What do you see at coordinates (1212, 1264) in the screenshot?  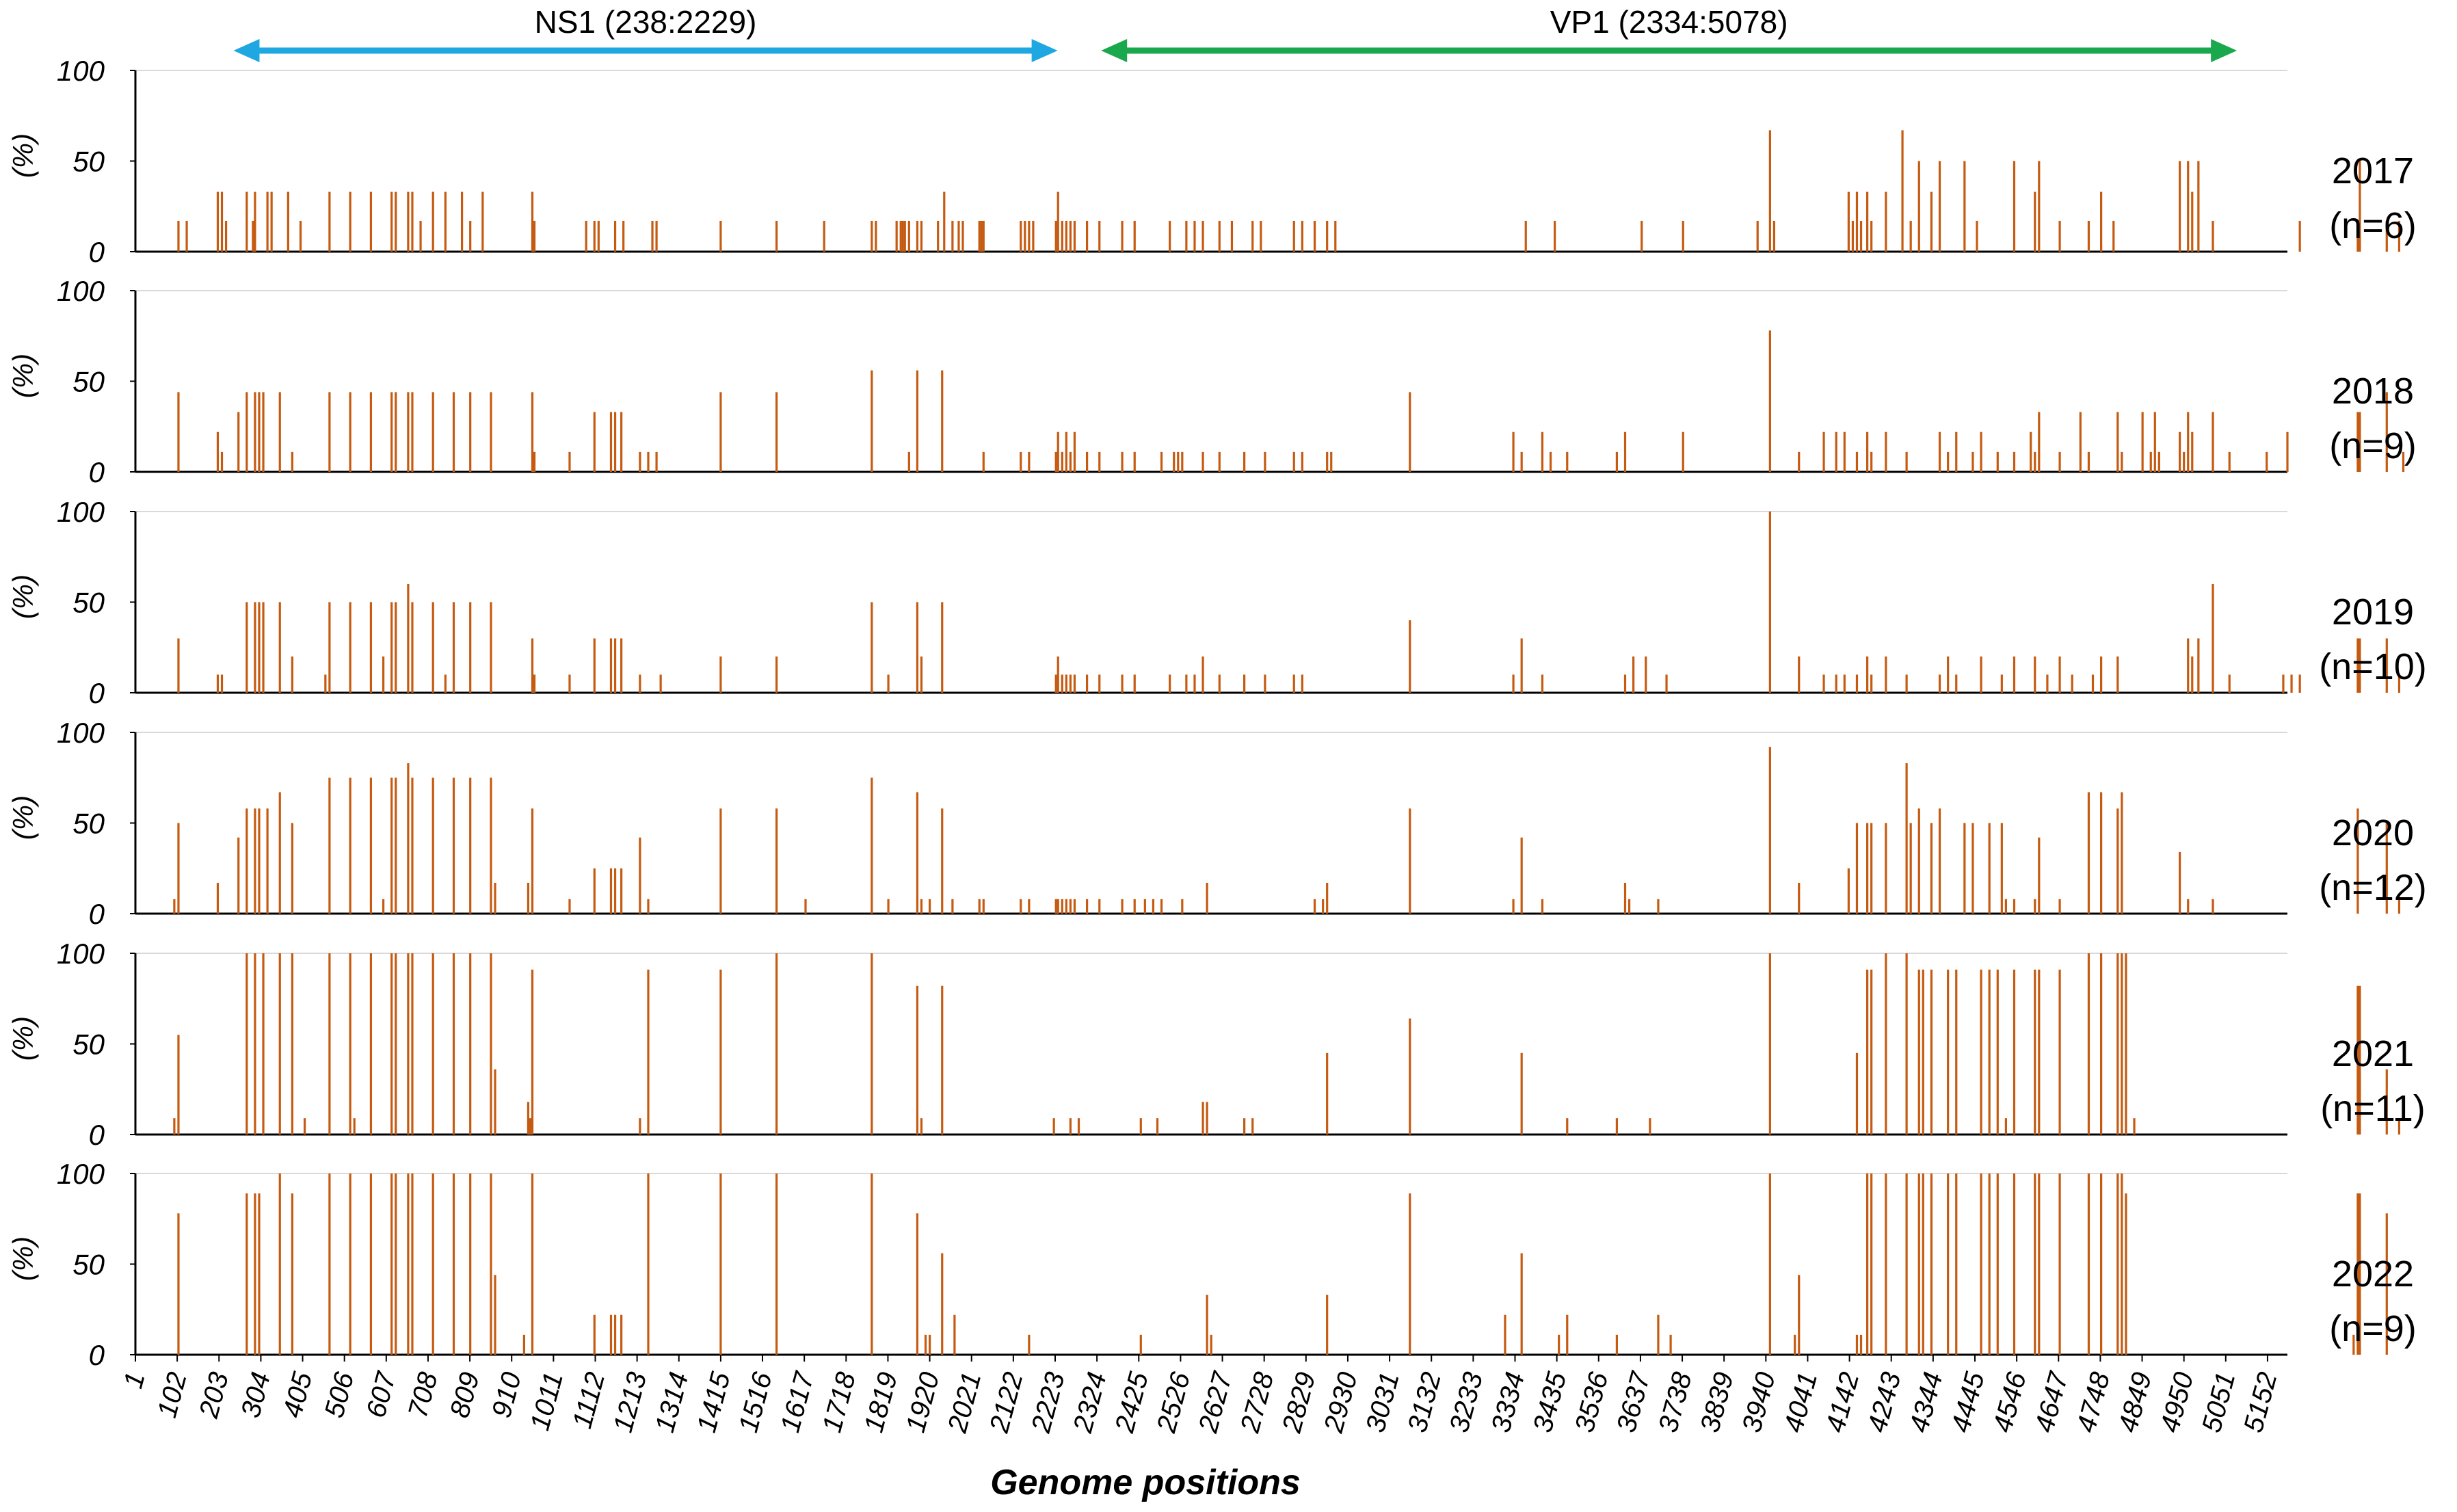 I see `panel-2022: 100 50 0 (%) 2022 (n=9)` at bounding box center [1212, 1264].